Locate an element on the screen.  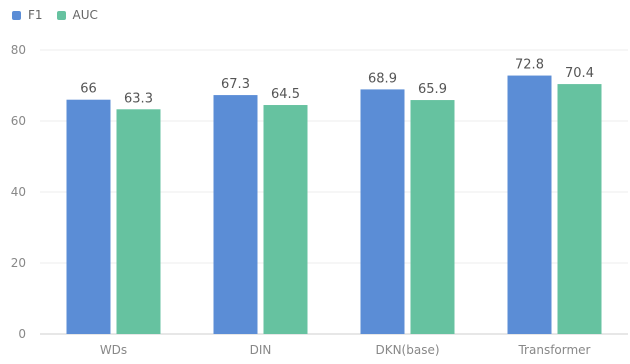
data-label: 67.3 is located at coordinates (235, 84).